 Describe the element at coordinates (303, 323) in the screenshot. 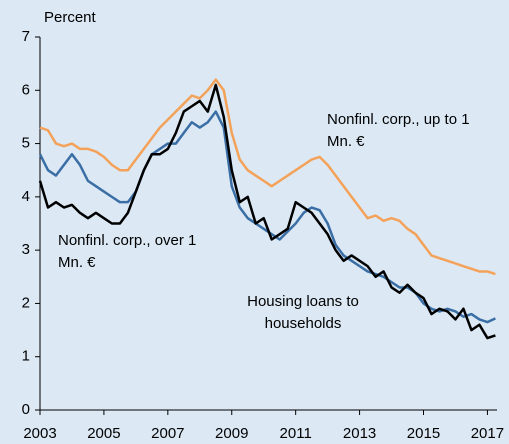

I see `annotation: households` at that location.